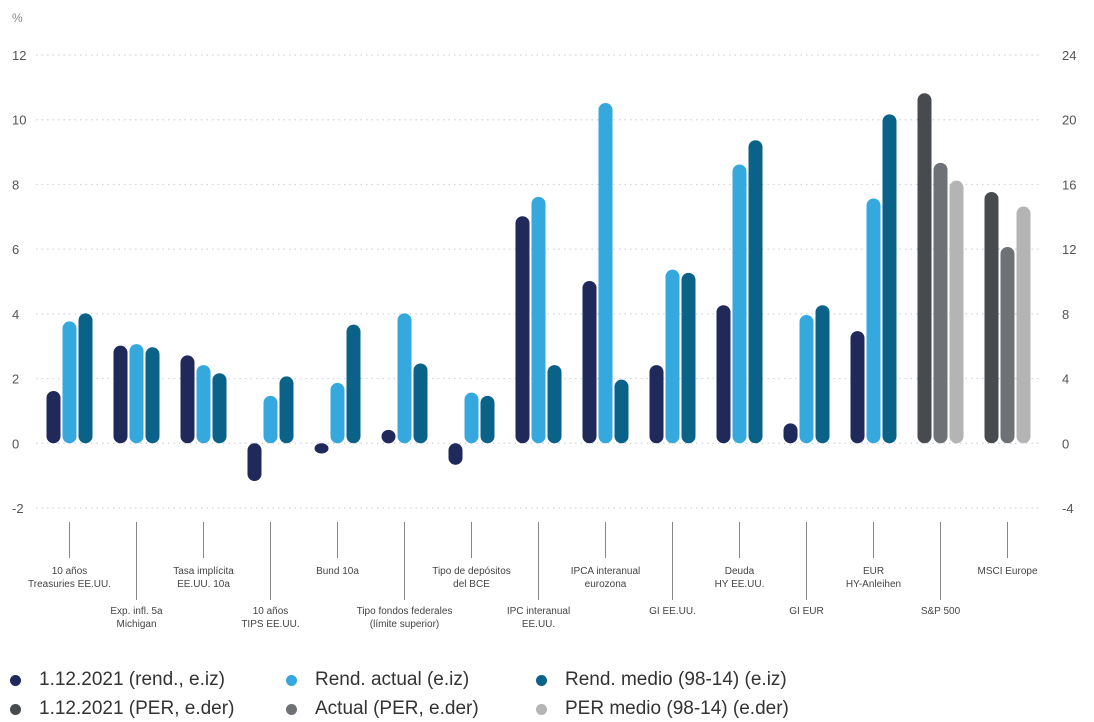 This screenshot has width=1094, height=722. What do you see at coordinates (15, 249) in the screenshot?
I see `left-tick-label: 6` at bounding box center [15, 249].